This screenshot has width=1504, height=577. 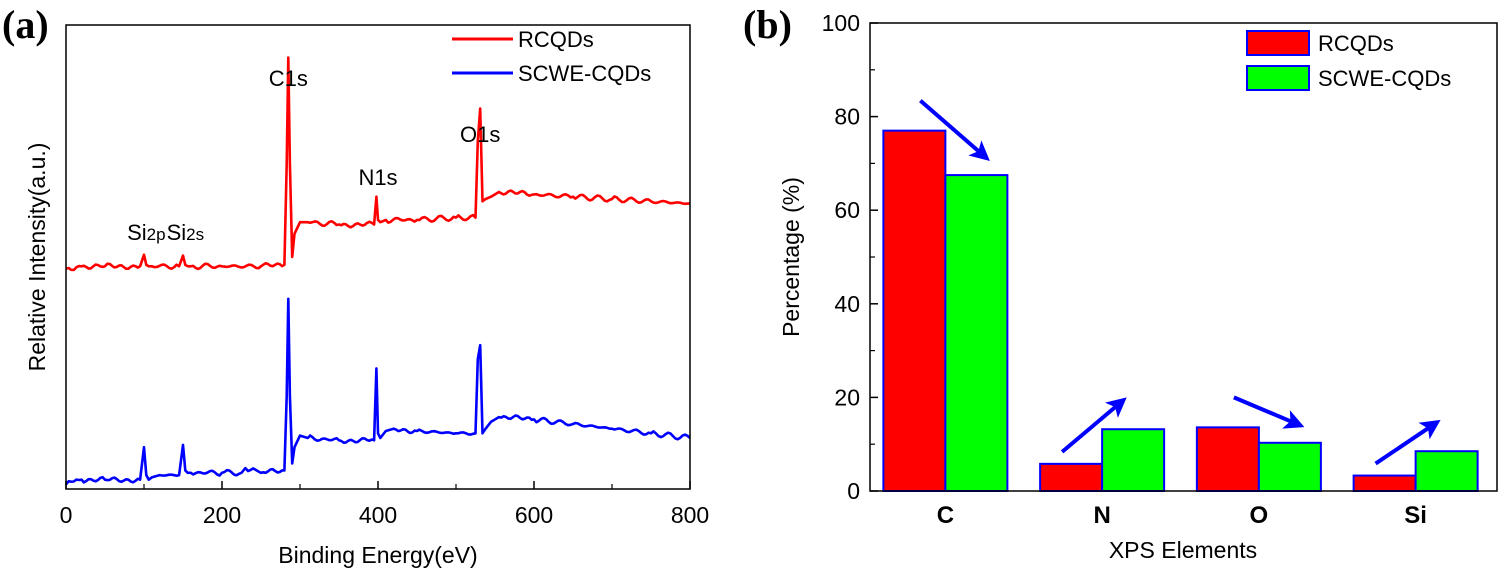 I want to click on trend-arrow-si-increase, so click(x=1407, y=442).